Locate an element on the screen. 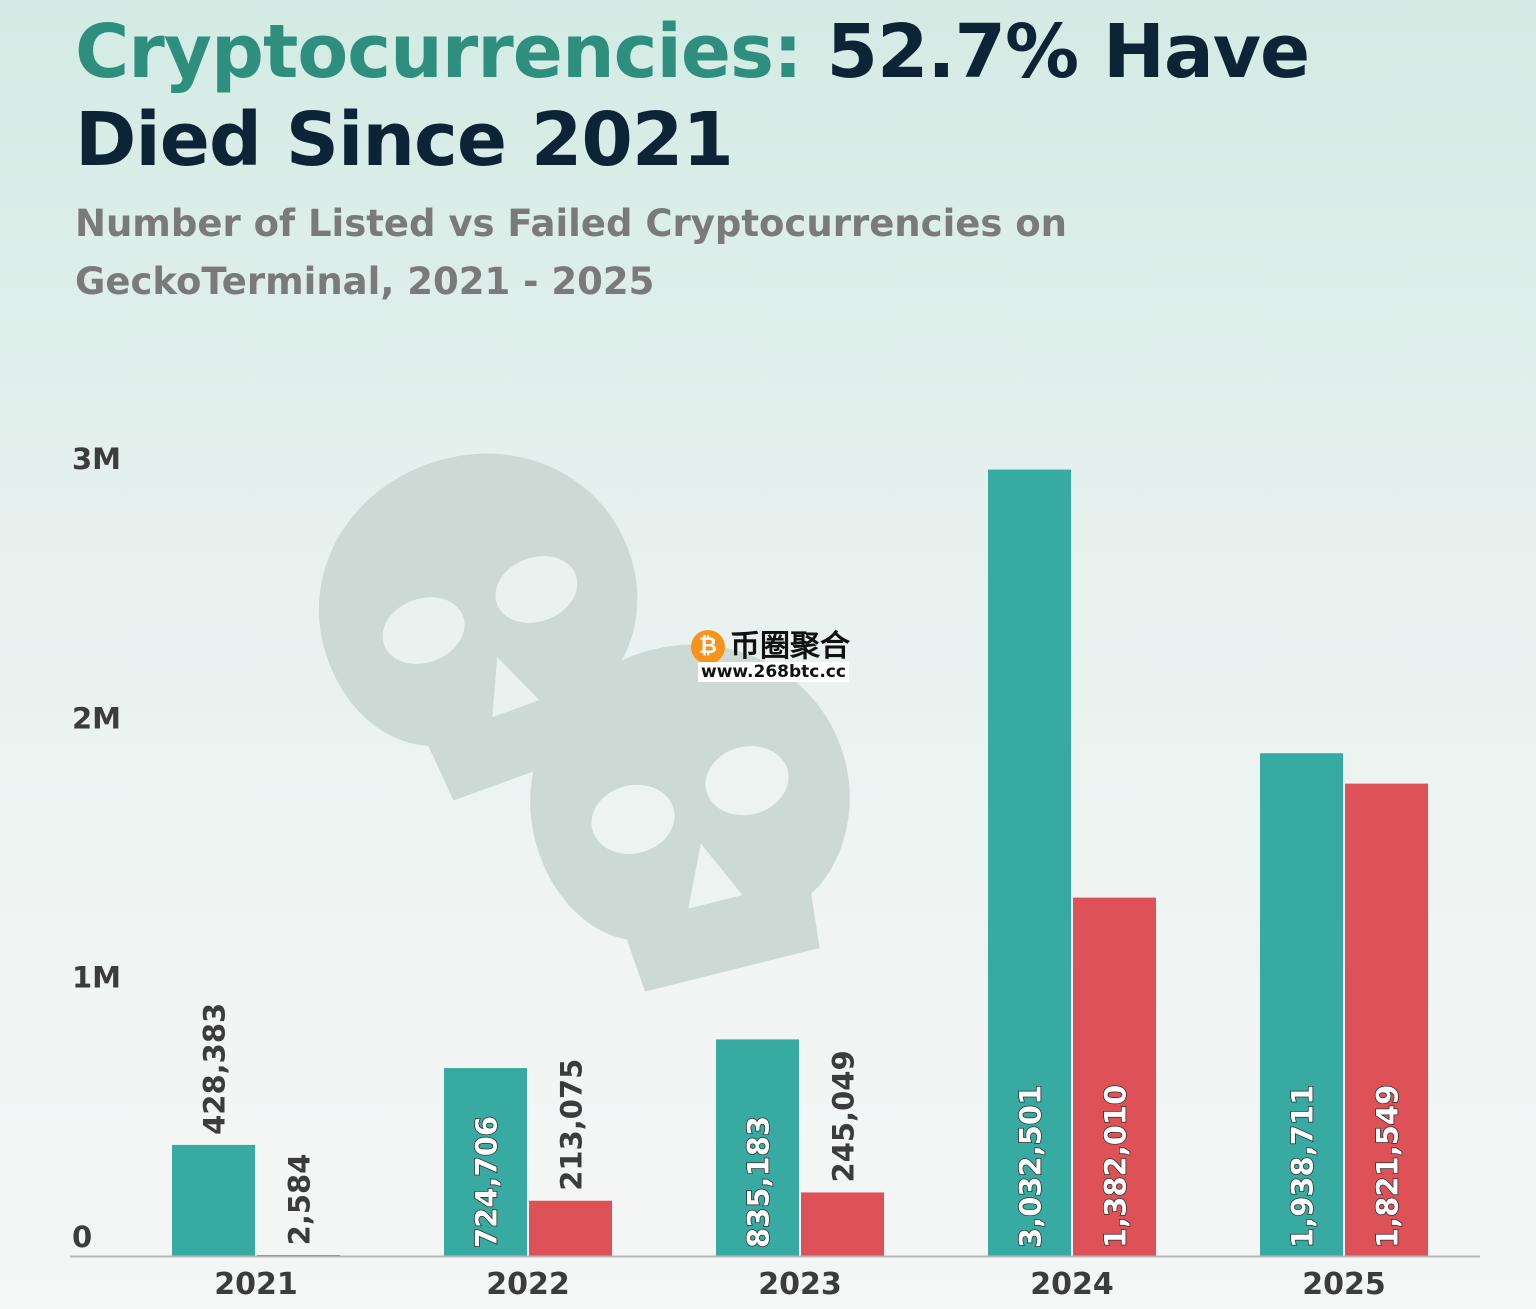 The image size is (1536, 1309). x-tick-label: 2023 is located at coordinates (800, 1284).